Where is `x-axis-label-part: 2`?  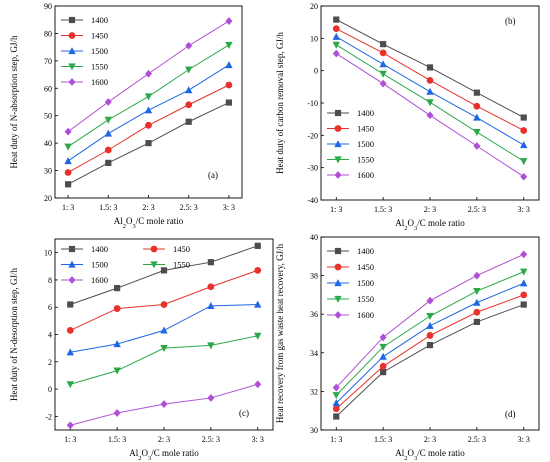 x-axis-label-part: 2 is located at coordinates (405, 458).